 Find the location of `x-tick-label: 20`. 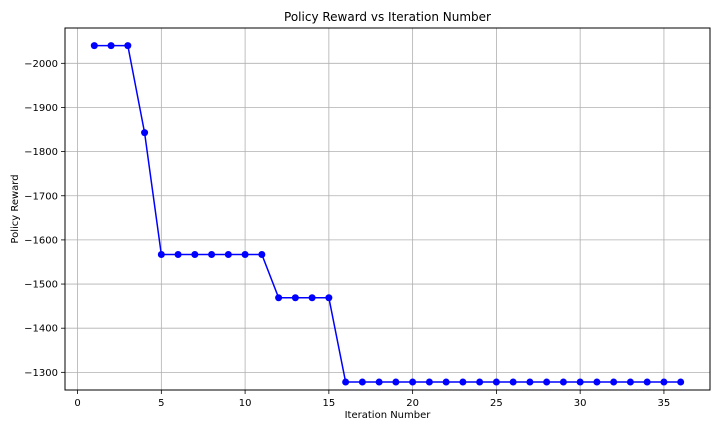

x-tick-label: 20 is located at coordinates (412, 403).